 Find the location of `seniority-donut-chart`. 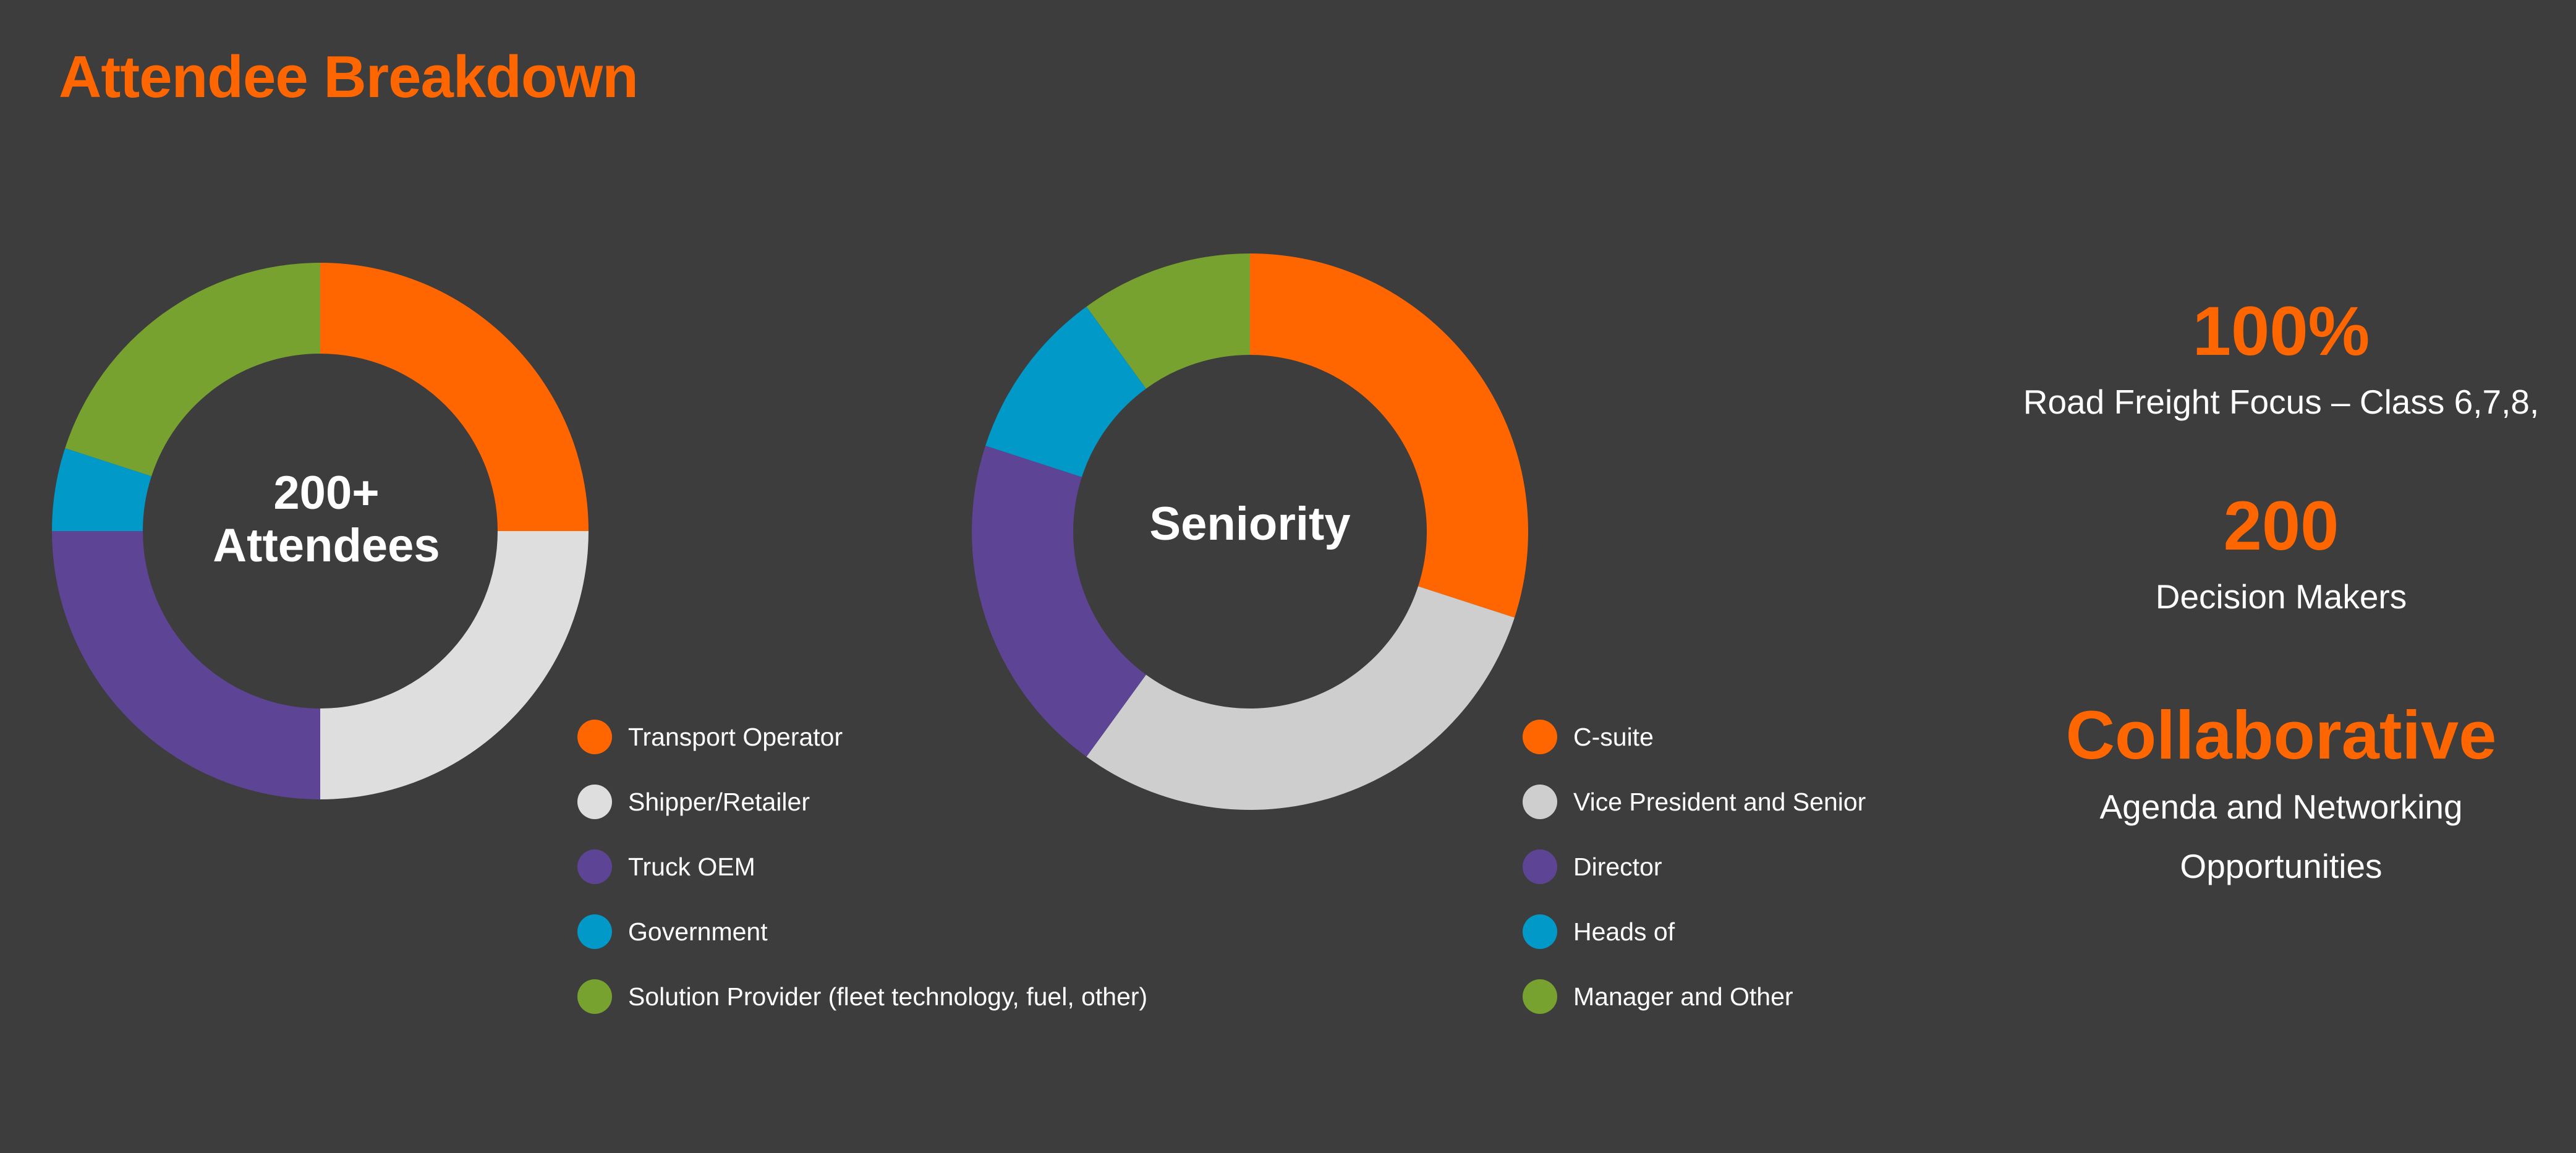

seniority-donut-chart is located at coordinates (1250, 531).